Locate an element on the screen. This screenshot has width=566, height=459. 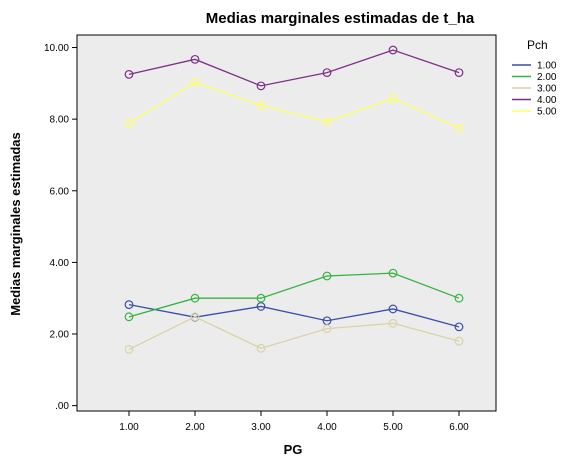
series-2.00 is located at coordinates (294, 295).